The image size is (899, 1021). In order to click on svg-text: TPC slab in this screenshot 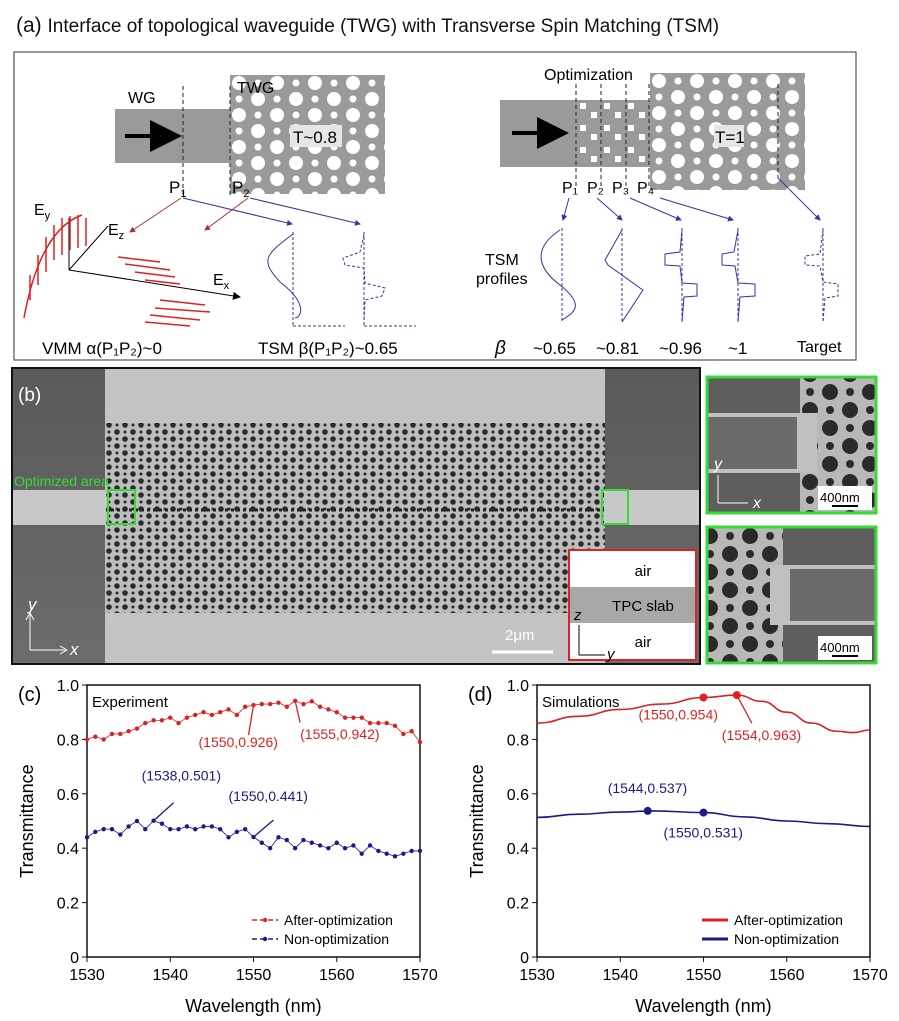, I will do `click(643, 606)`.